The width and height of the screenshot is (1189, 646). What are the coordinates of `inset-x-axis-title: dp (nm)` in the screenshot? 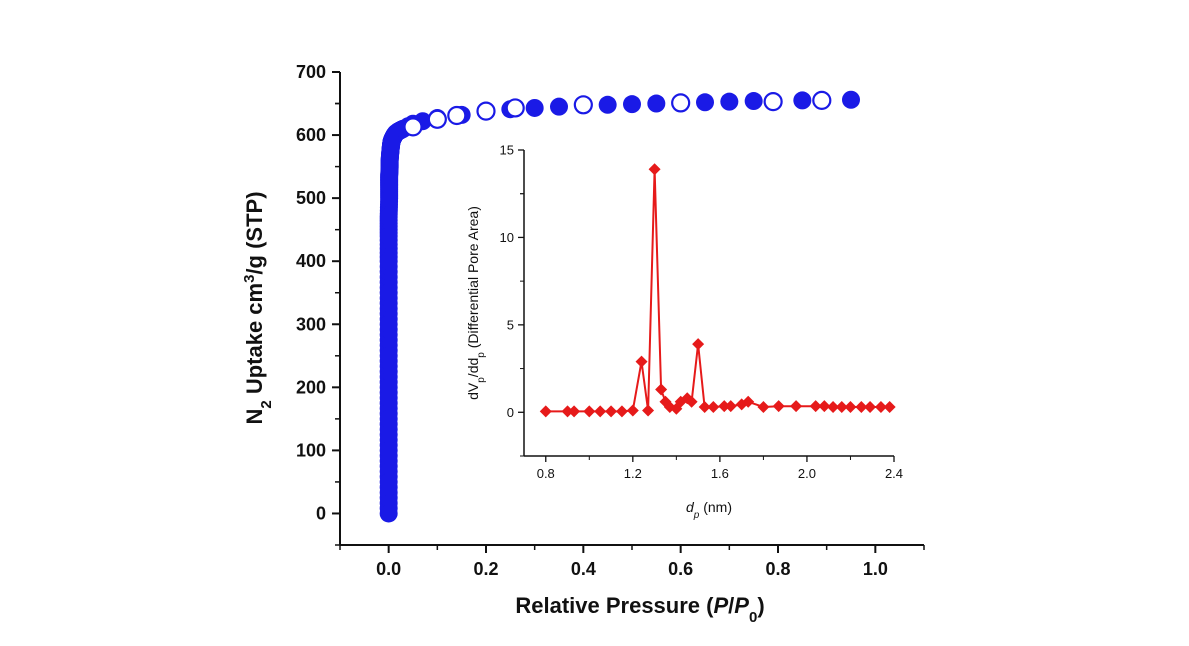 It's located at (709, 510).